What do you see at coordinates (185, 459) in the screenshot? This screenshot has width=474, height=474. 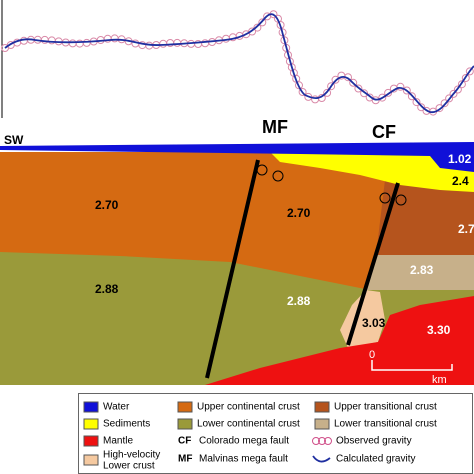 I see `legend-abbr: MF` at bounding box center [185, 459].